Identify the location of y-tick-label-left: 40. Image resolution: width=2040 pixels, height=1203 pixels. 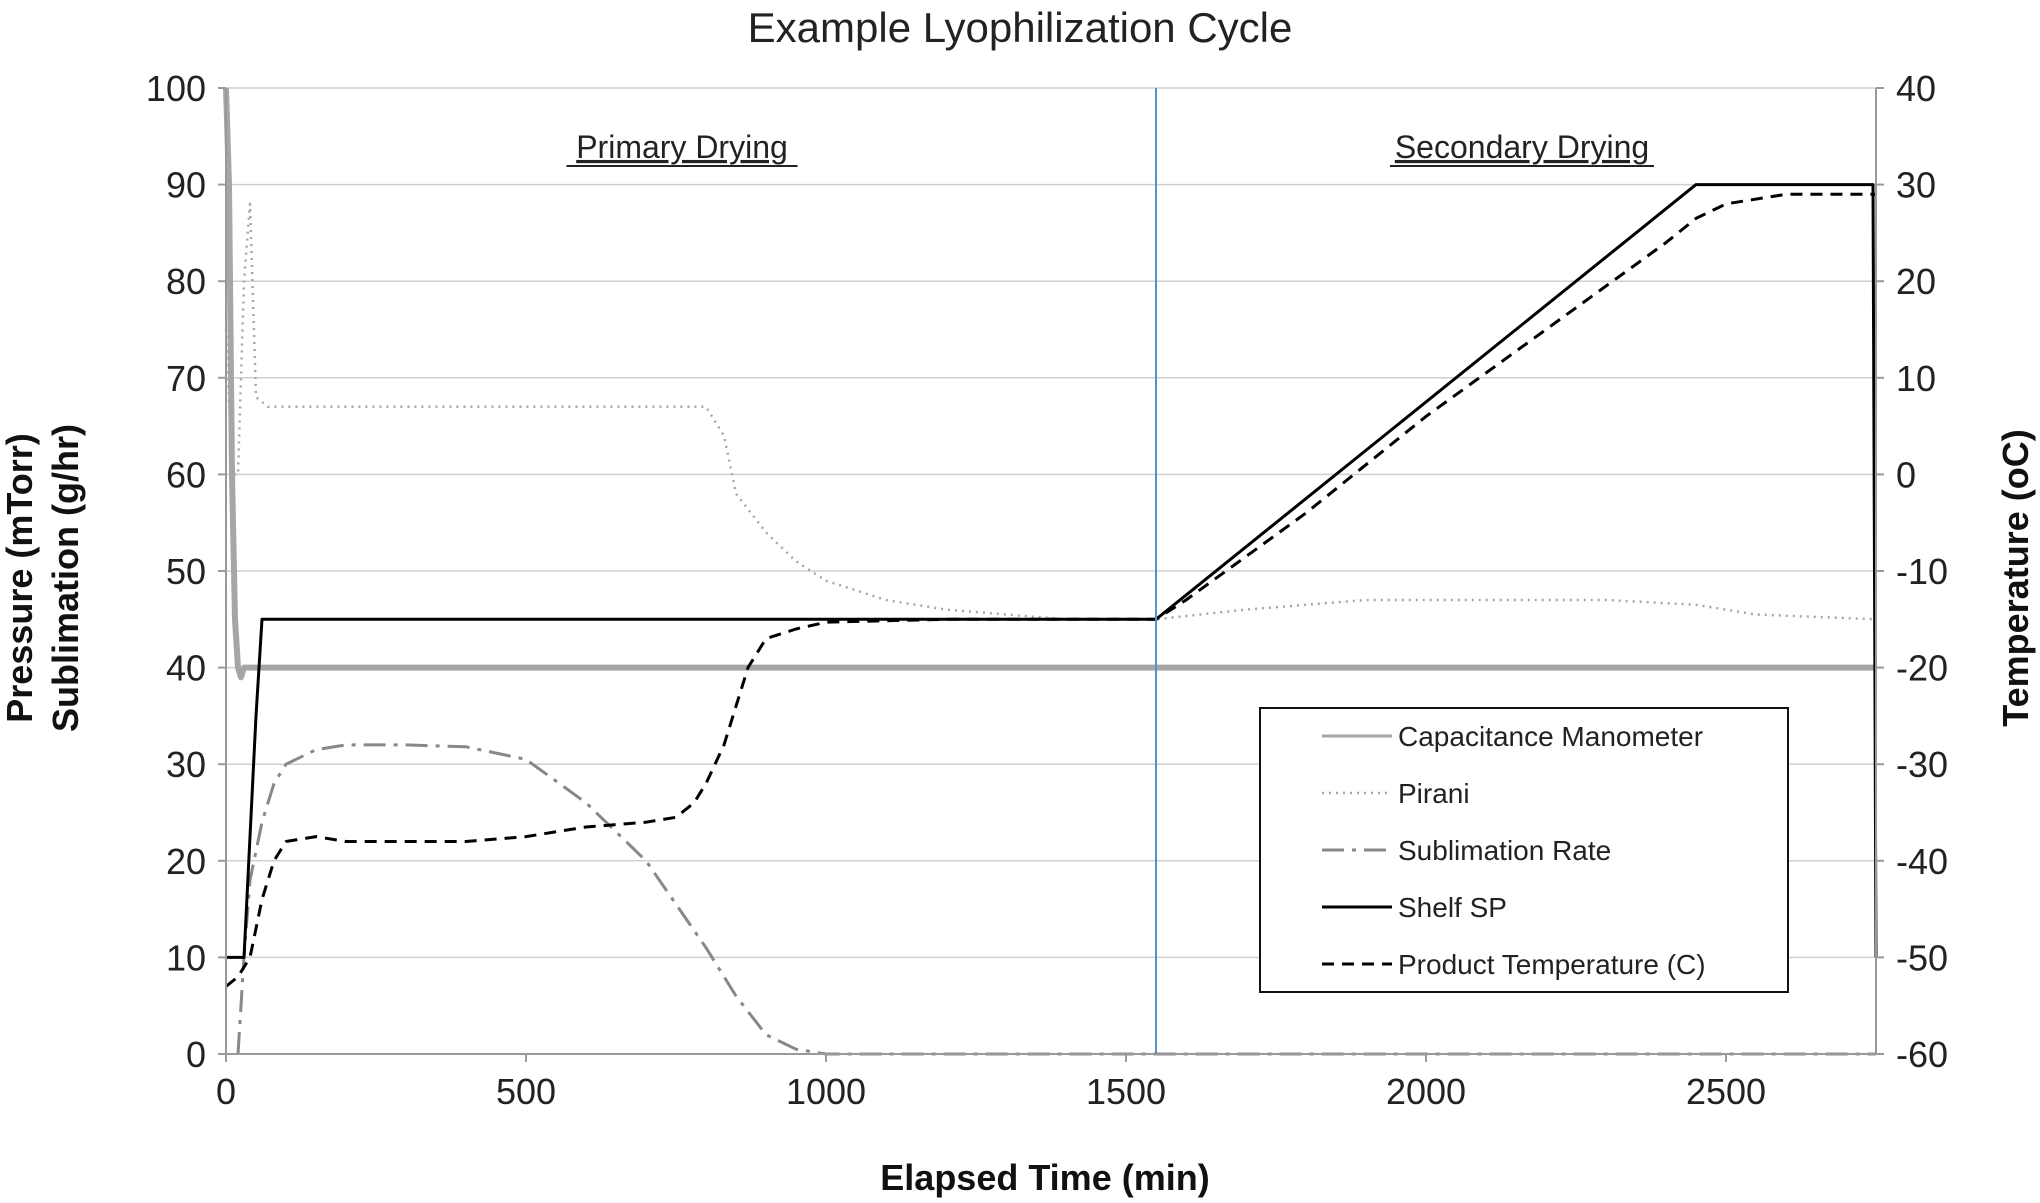
(186, 668).